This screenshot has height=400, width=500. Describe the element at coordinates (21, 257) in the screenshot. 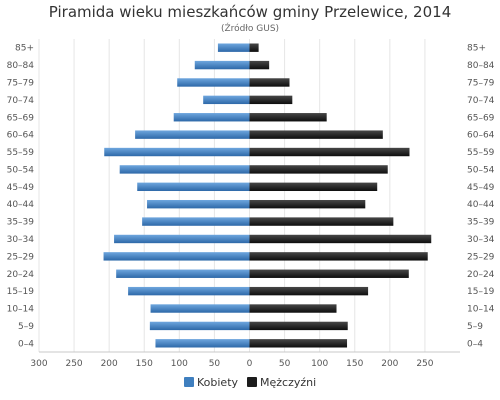

I see `category-label-left: 25–29` at that location.